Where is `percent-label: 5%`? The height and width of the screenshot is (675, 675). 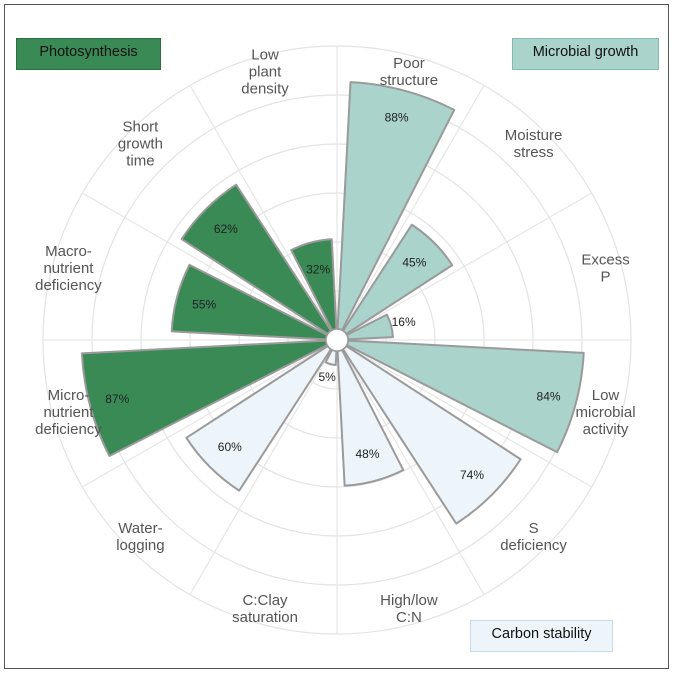 percent-label: 5% is located at coordinates (327, 377).